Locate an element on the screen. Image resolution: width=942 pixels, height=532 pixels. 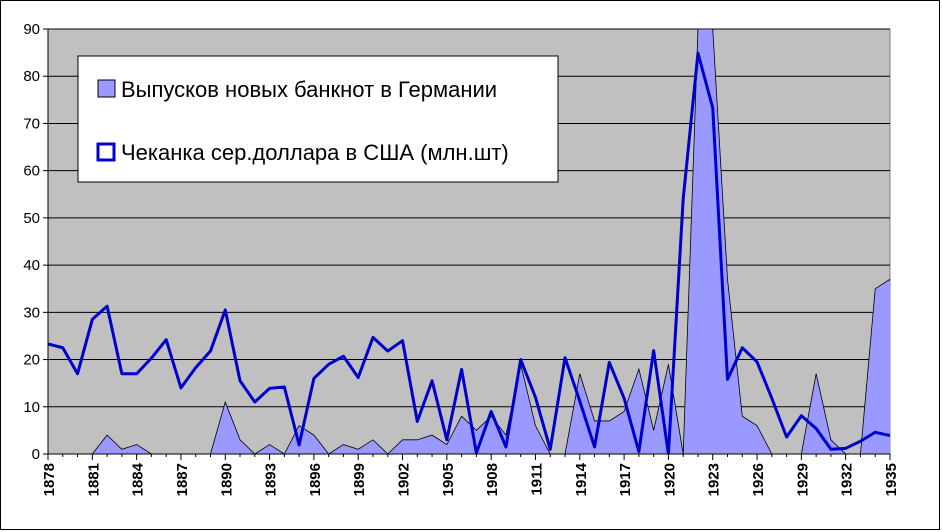
x-tick-label-1902: 1902 is located at coordinates (404, 479).